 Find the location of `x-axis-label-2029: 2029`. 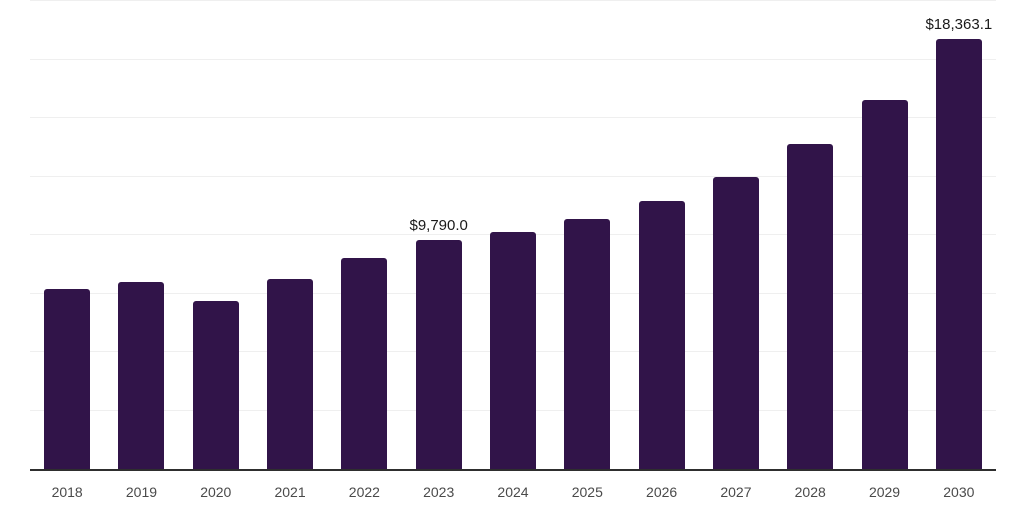

x-axis-label-2029: 2029 is located at coordinates (884, 492).